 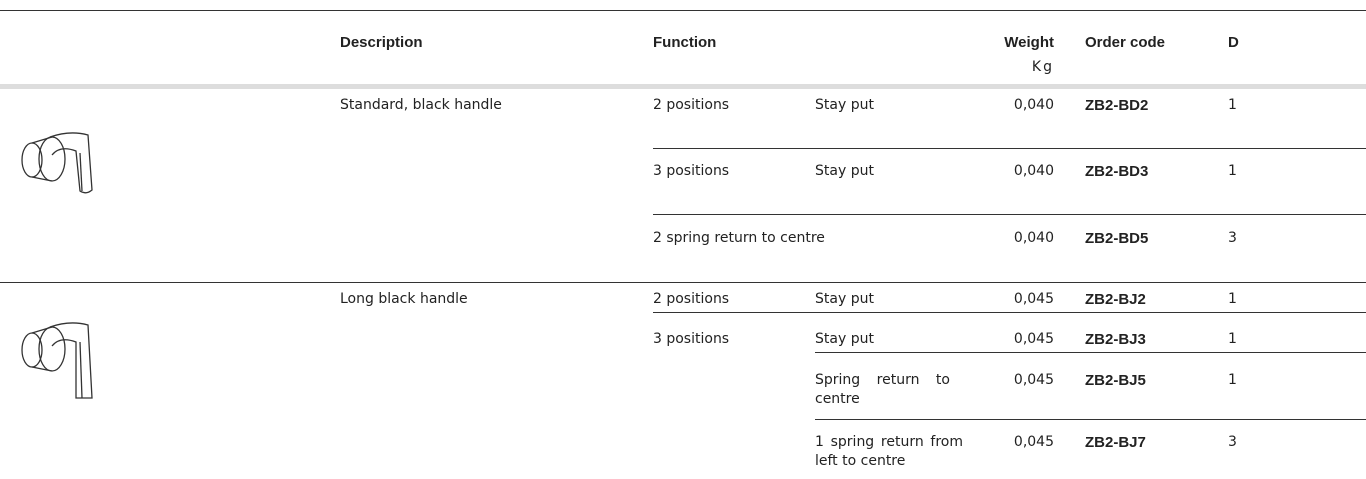 I want to click on function: 2 spring return to centre, so click(x=739, y=238).